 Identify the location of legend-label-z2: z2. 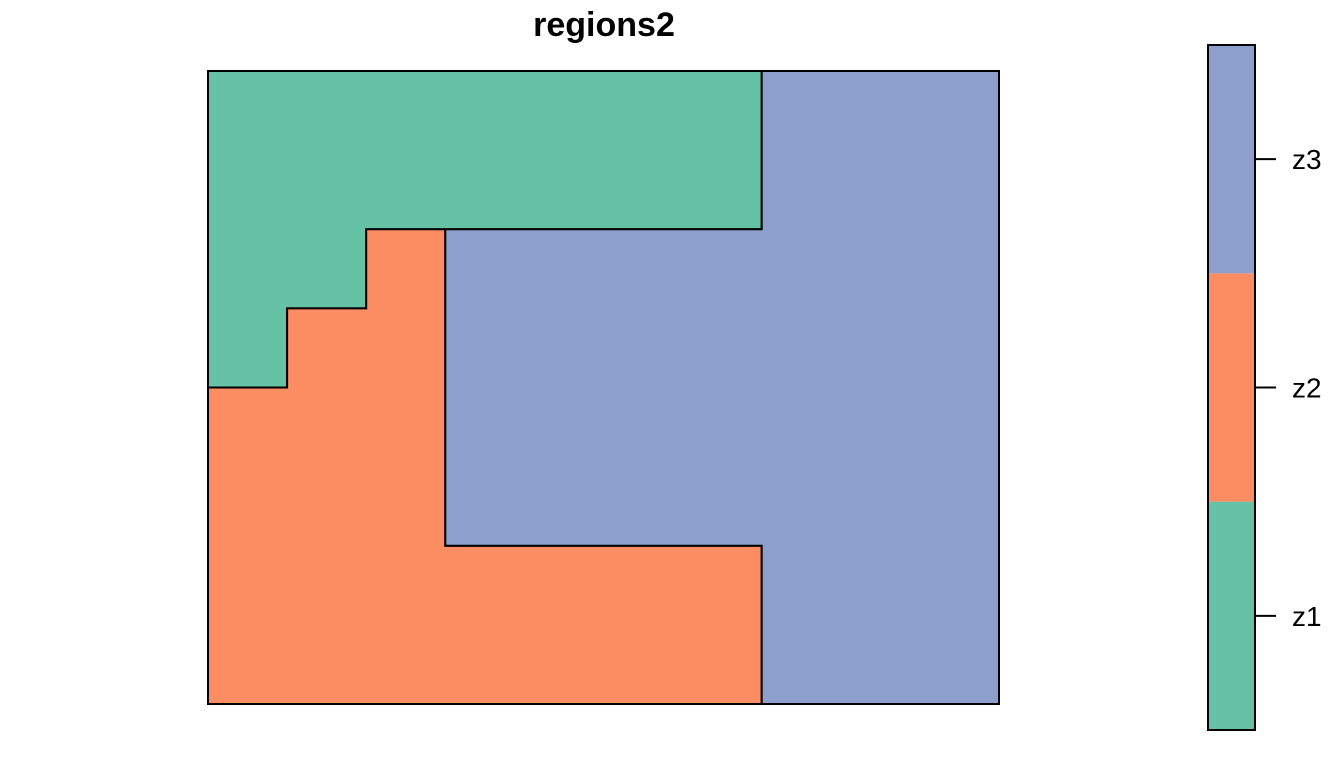
(1307, 388).